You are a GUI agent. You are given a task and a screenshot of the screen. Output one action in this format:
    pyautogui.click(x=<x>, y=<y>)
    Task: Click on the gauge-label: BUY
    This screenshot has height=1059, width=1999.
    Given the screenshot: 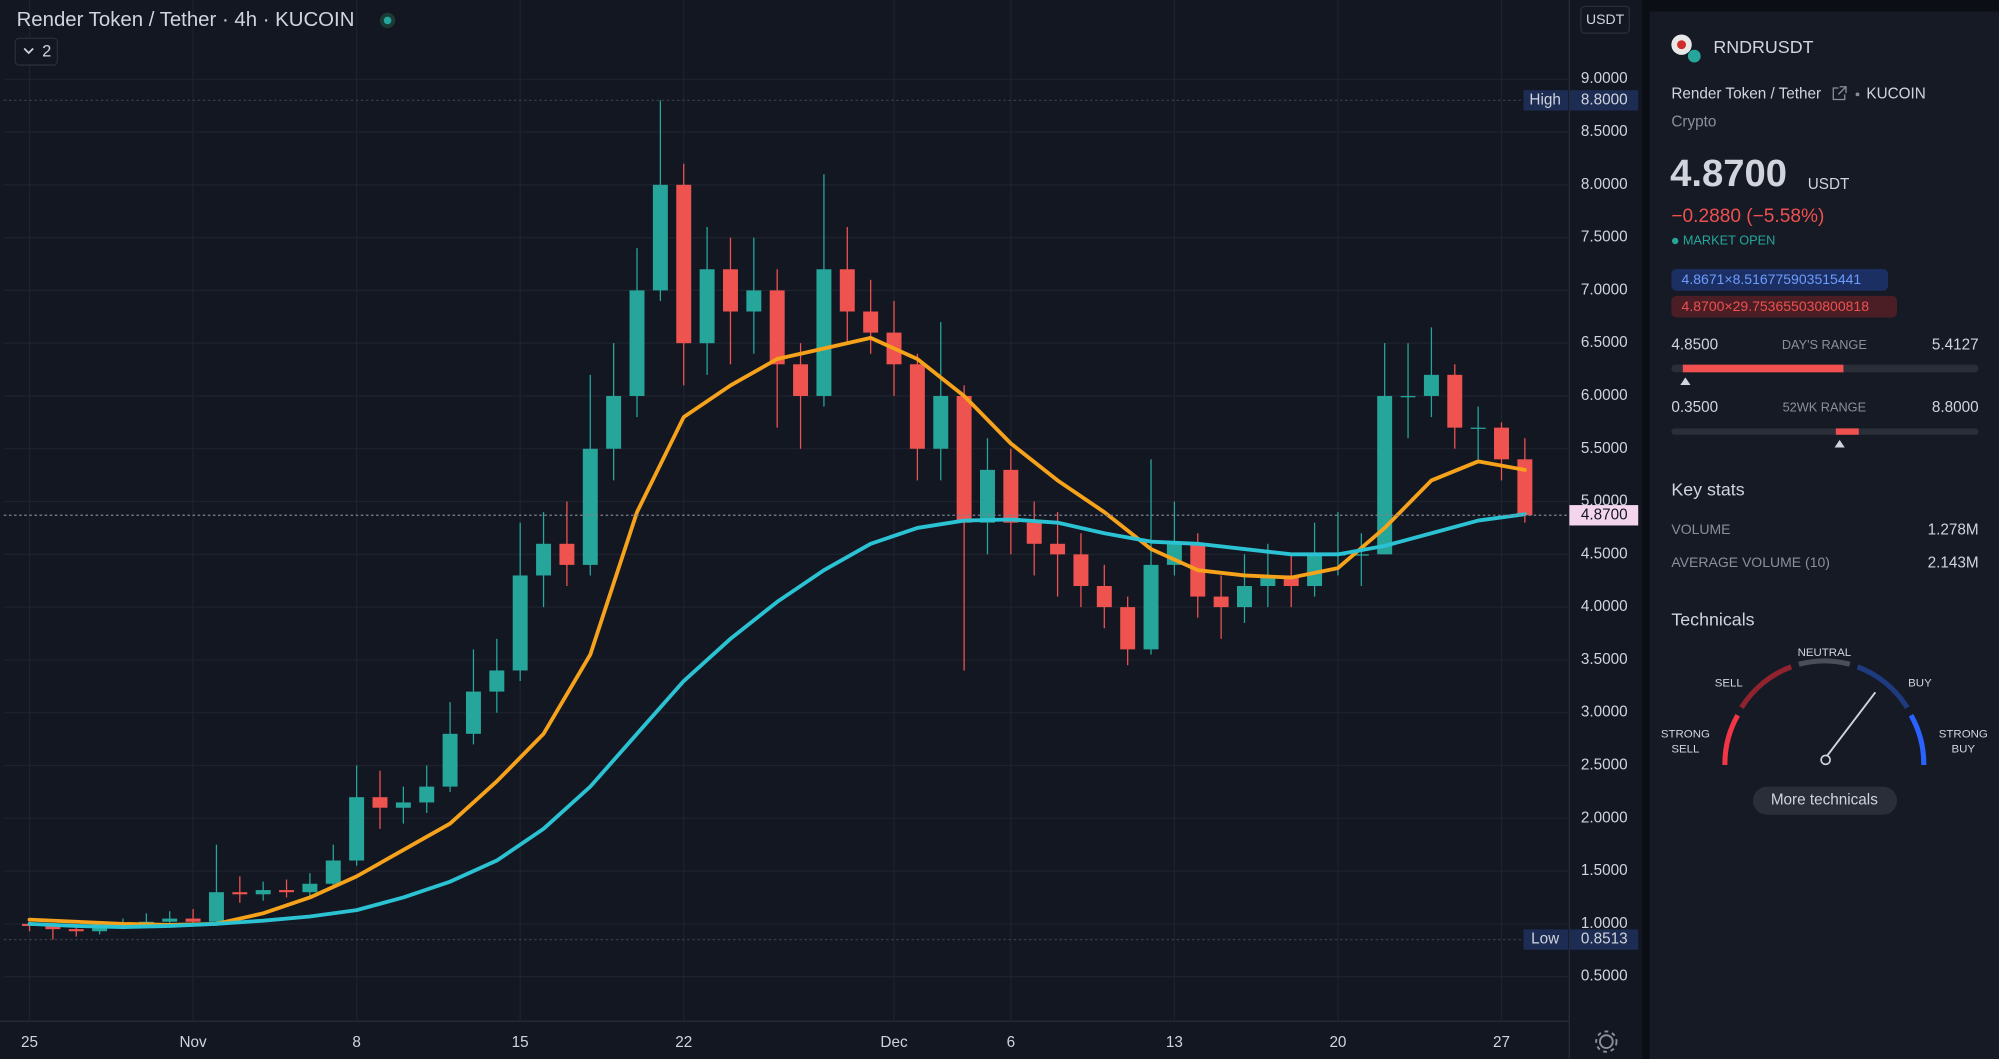 What is the action you would take?
    pyautogui.click(x=1964, y=750)
    